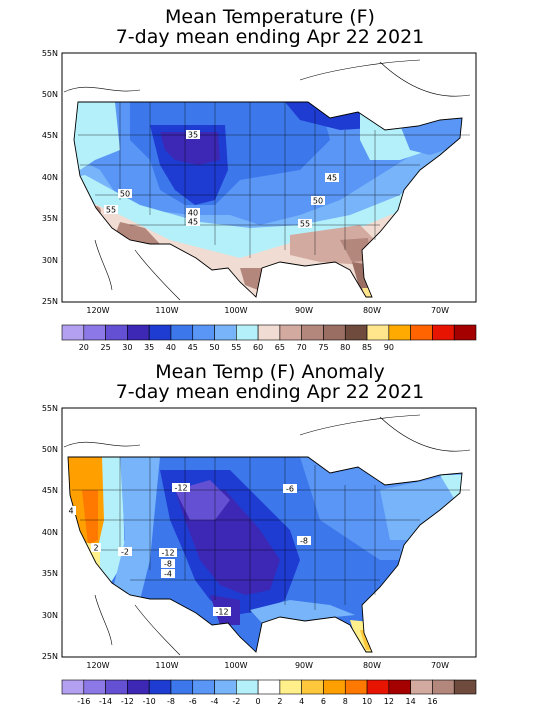 This screenshot has width=540, height=709. Describe the element at coordinates (323, 347) in the screenshot. I see `colorbar-tick-label: 75` at that location.